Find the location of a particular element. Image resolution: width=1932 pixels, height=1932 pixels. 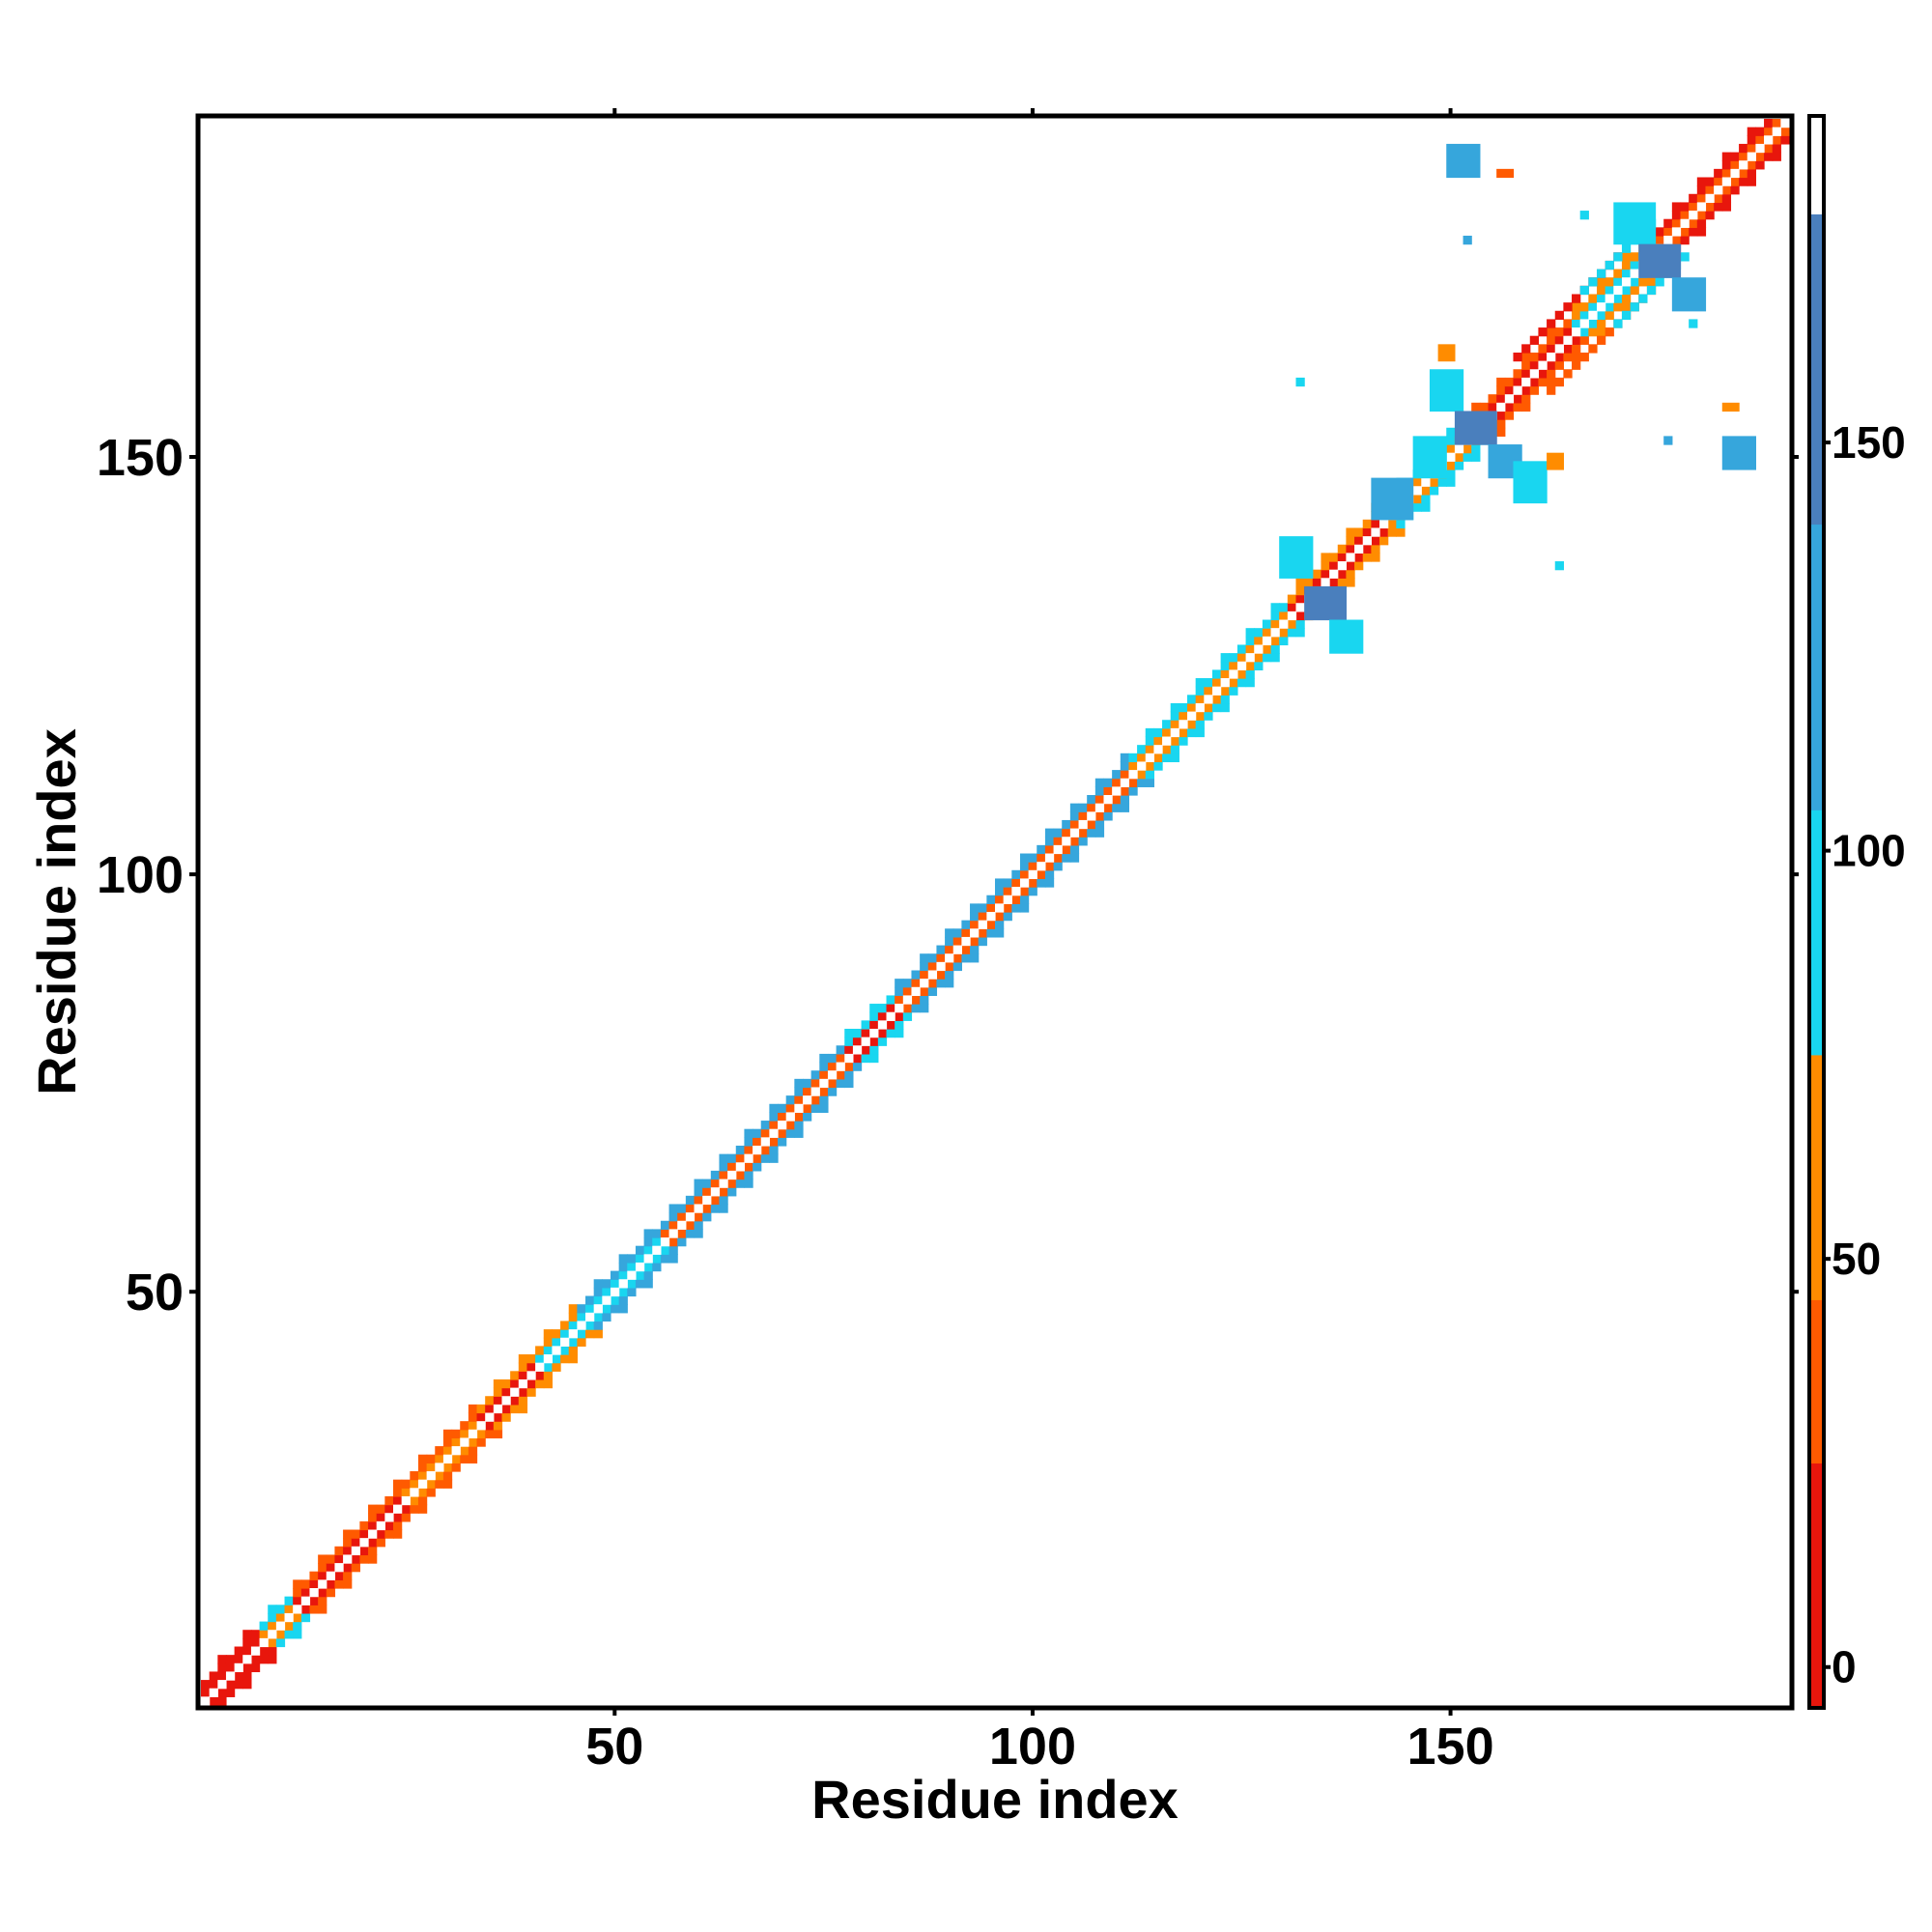

contact-blob is located at coordinates (1392, 499).